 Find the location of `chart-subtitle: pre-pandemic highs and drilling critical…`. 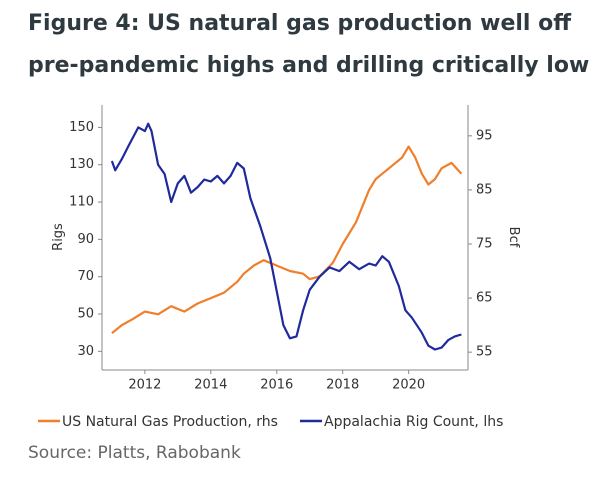

chart-subtitle: pre-pandemic highs and drilling critical… is located at coordinates (308, 65).